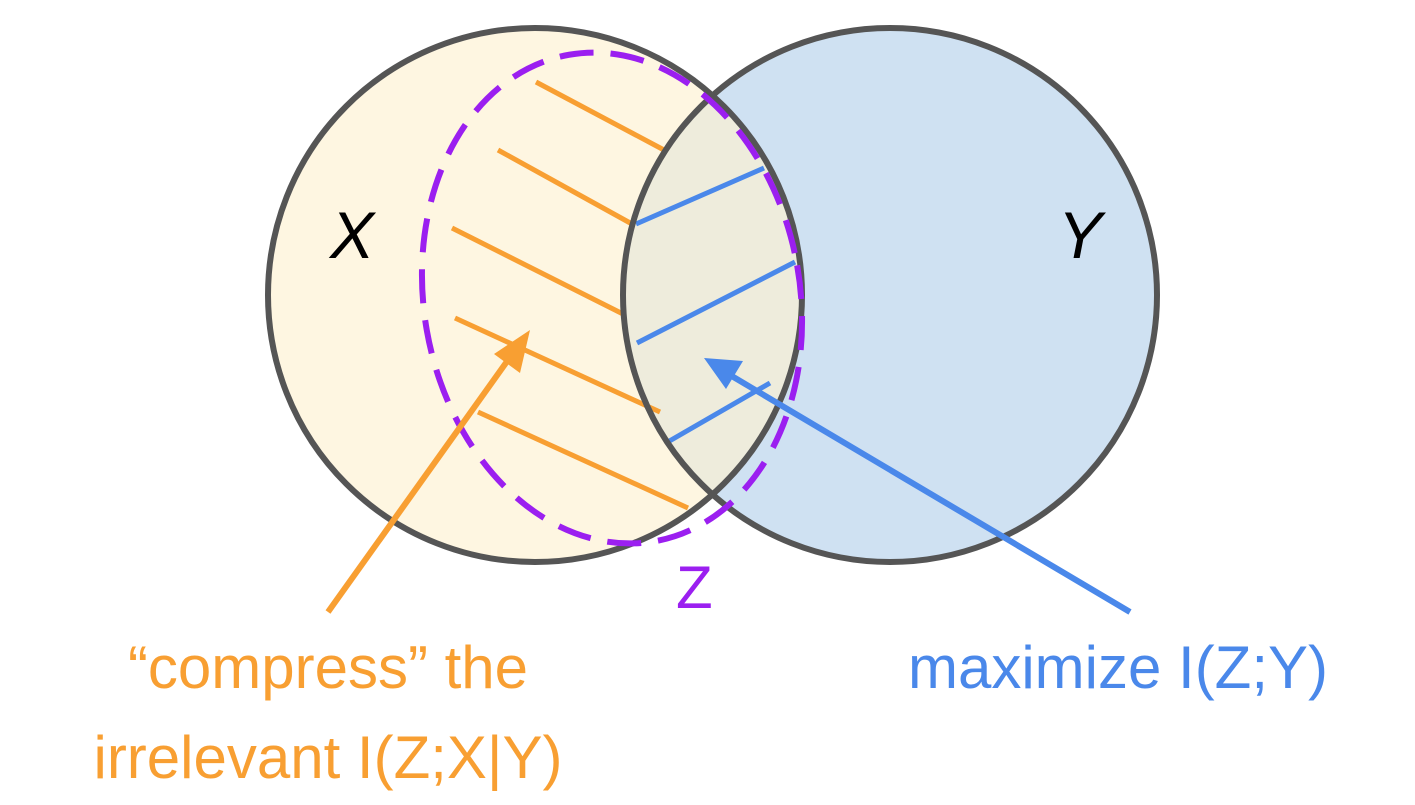  What do you see at coordinates (328, 667) in the screenshot?
I see `compress-caption-line1: “compress” the` at bounding box center [328, 667].